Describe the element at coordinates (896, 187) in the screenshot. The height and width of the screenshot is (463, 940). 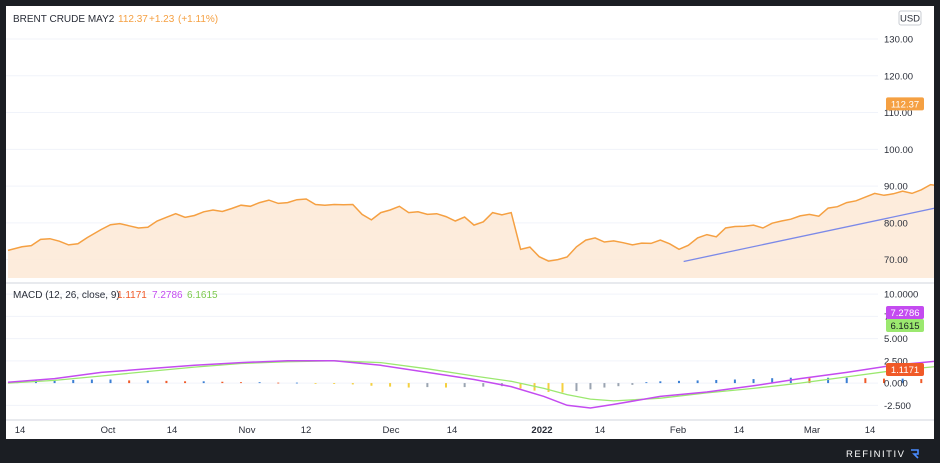
I see `price-tick-label: 90.00` at that location.